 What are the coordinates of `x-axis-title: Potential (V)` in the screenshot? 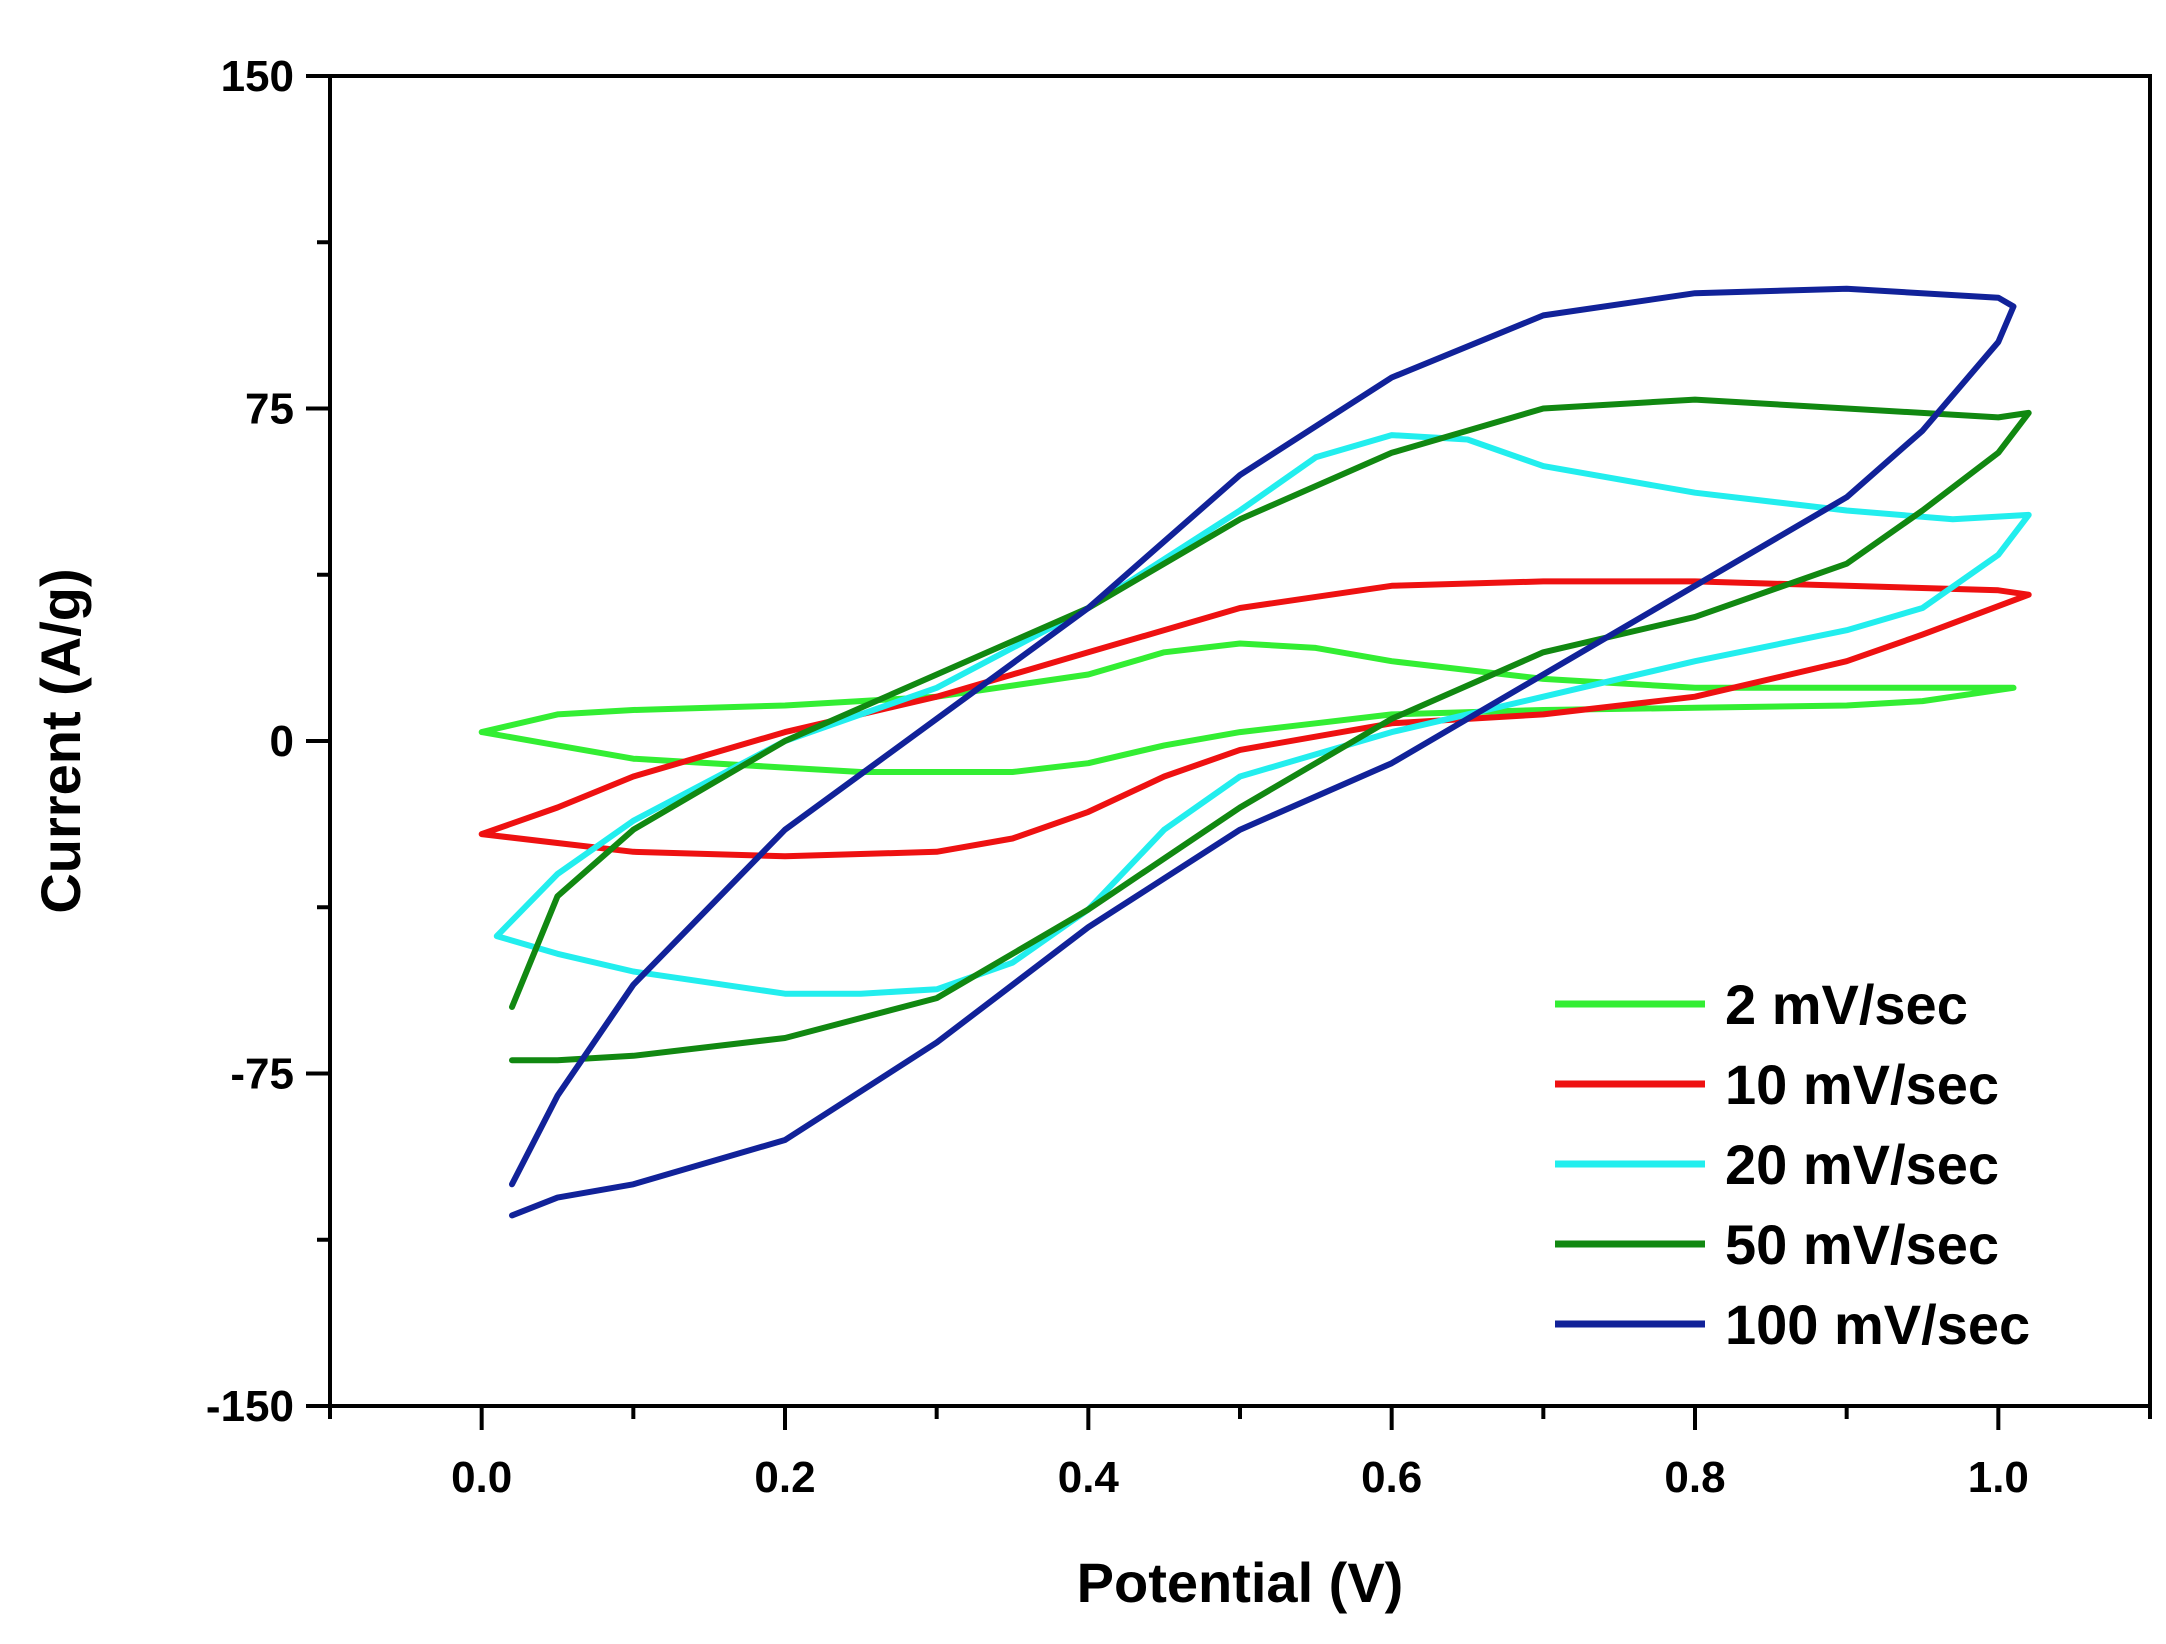 It's located at (1240, 1582).